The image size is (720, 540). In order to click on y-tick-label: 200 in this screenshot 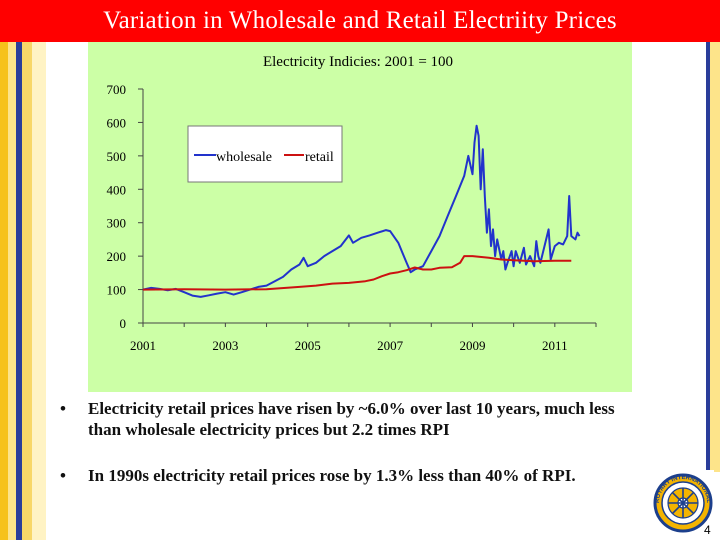, I will do `click(117, 256)`.